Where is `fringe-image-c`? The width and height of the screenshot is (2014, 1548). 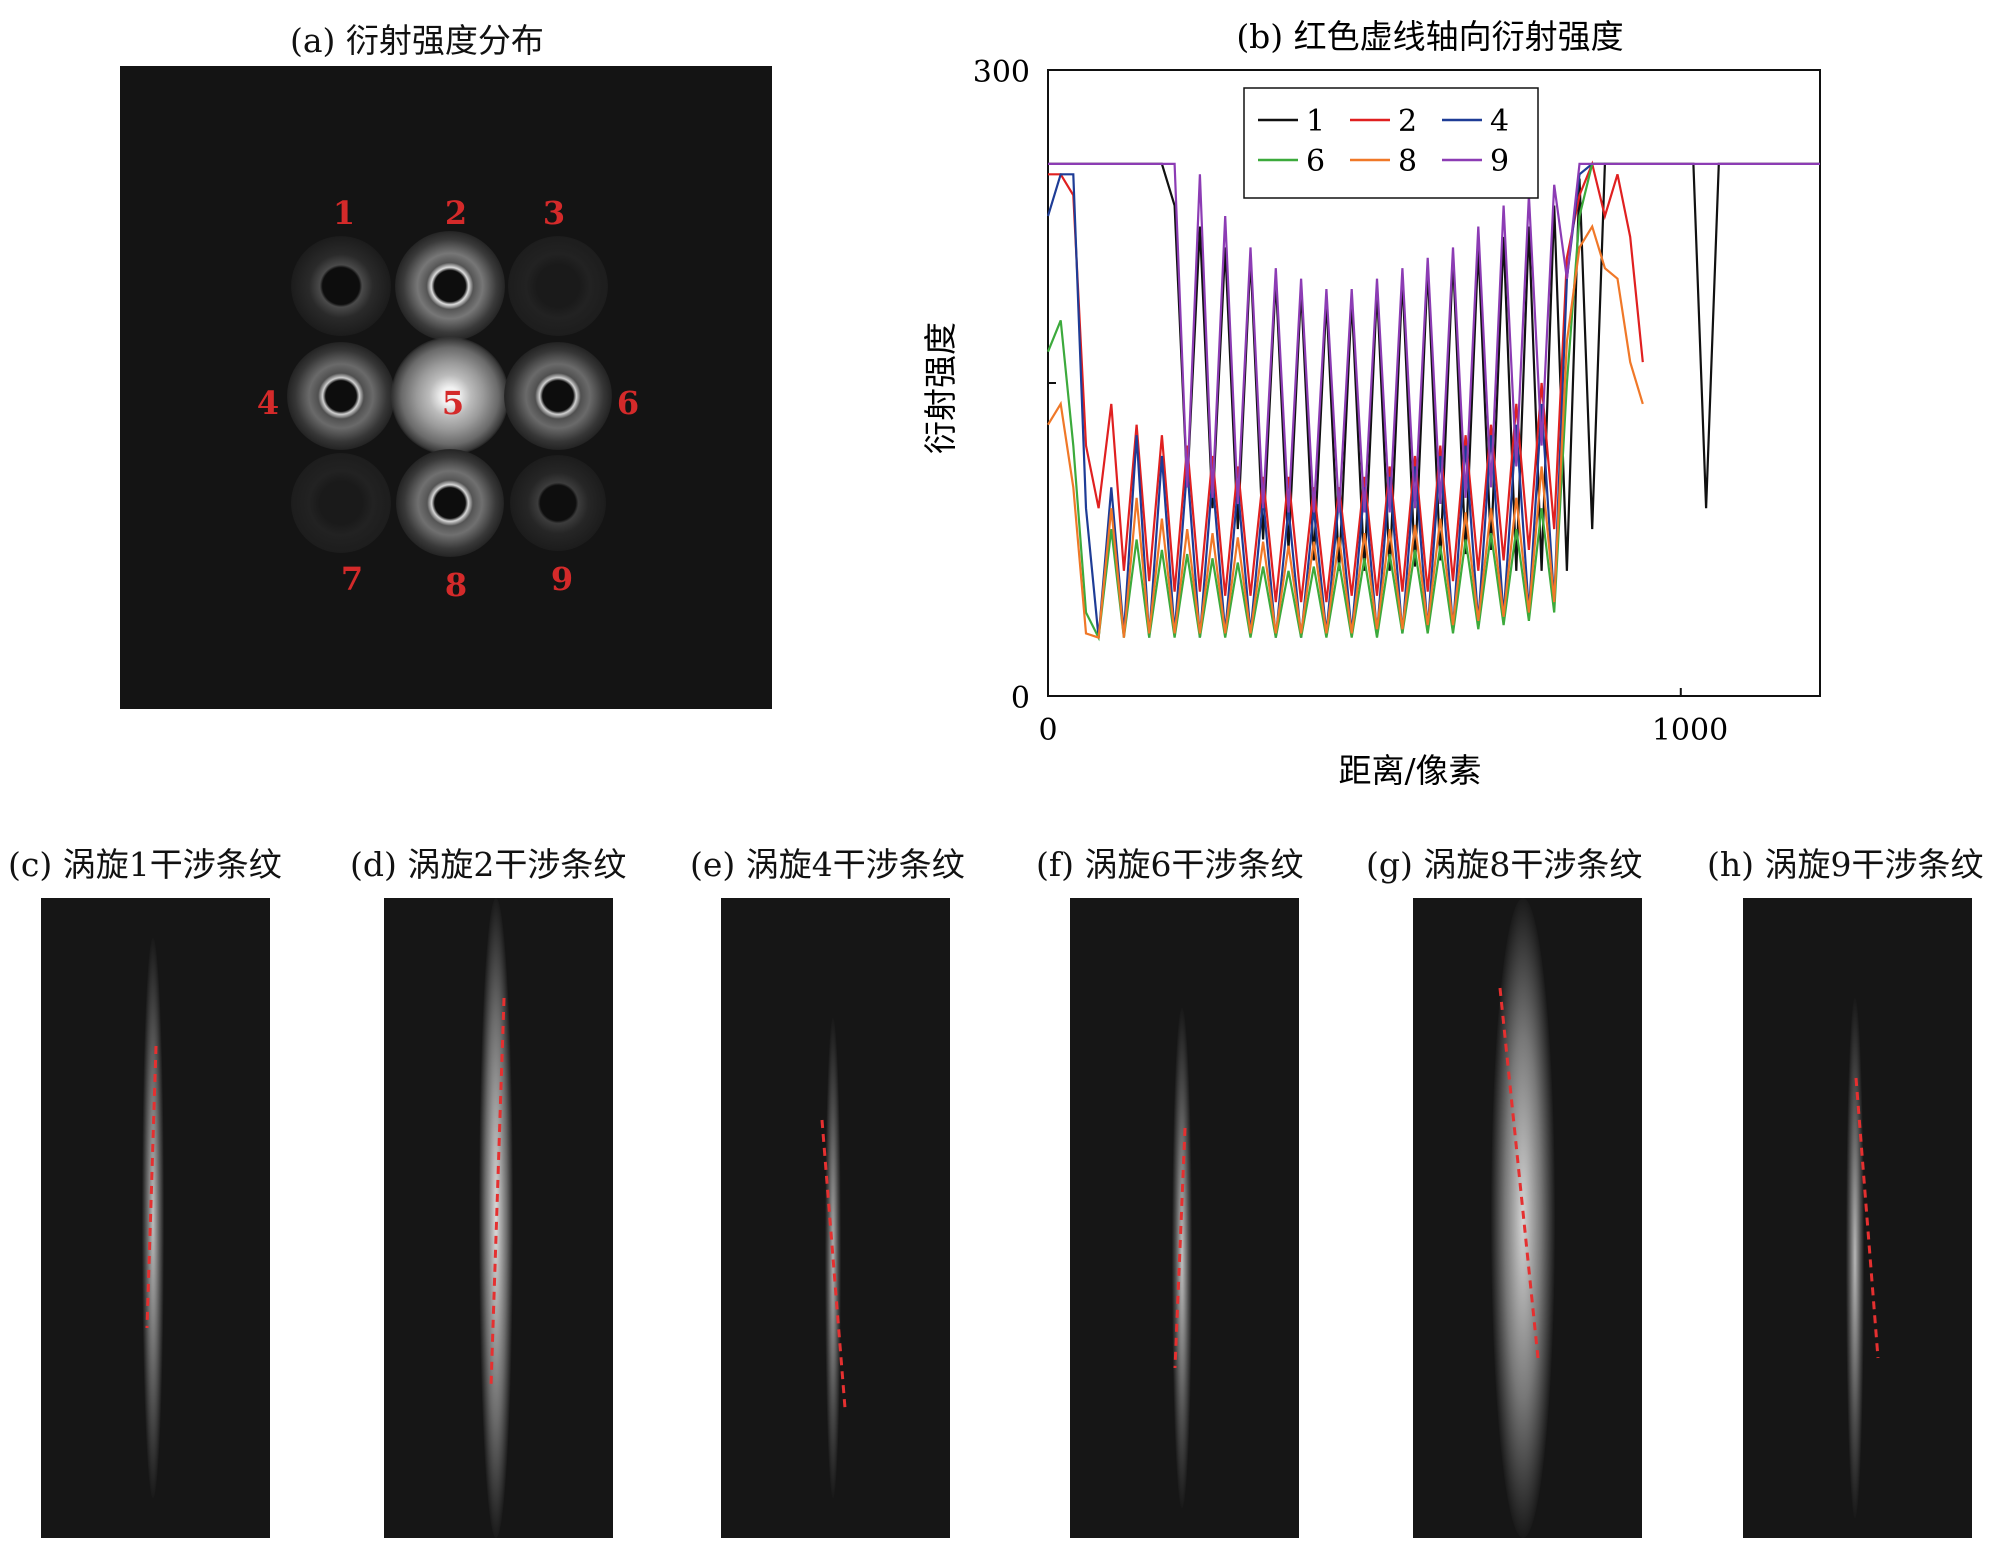
fringe-image-c is located at coordinates (155, 1218).